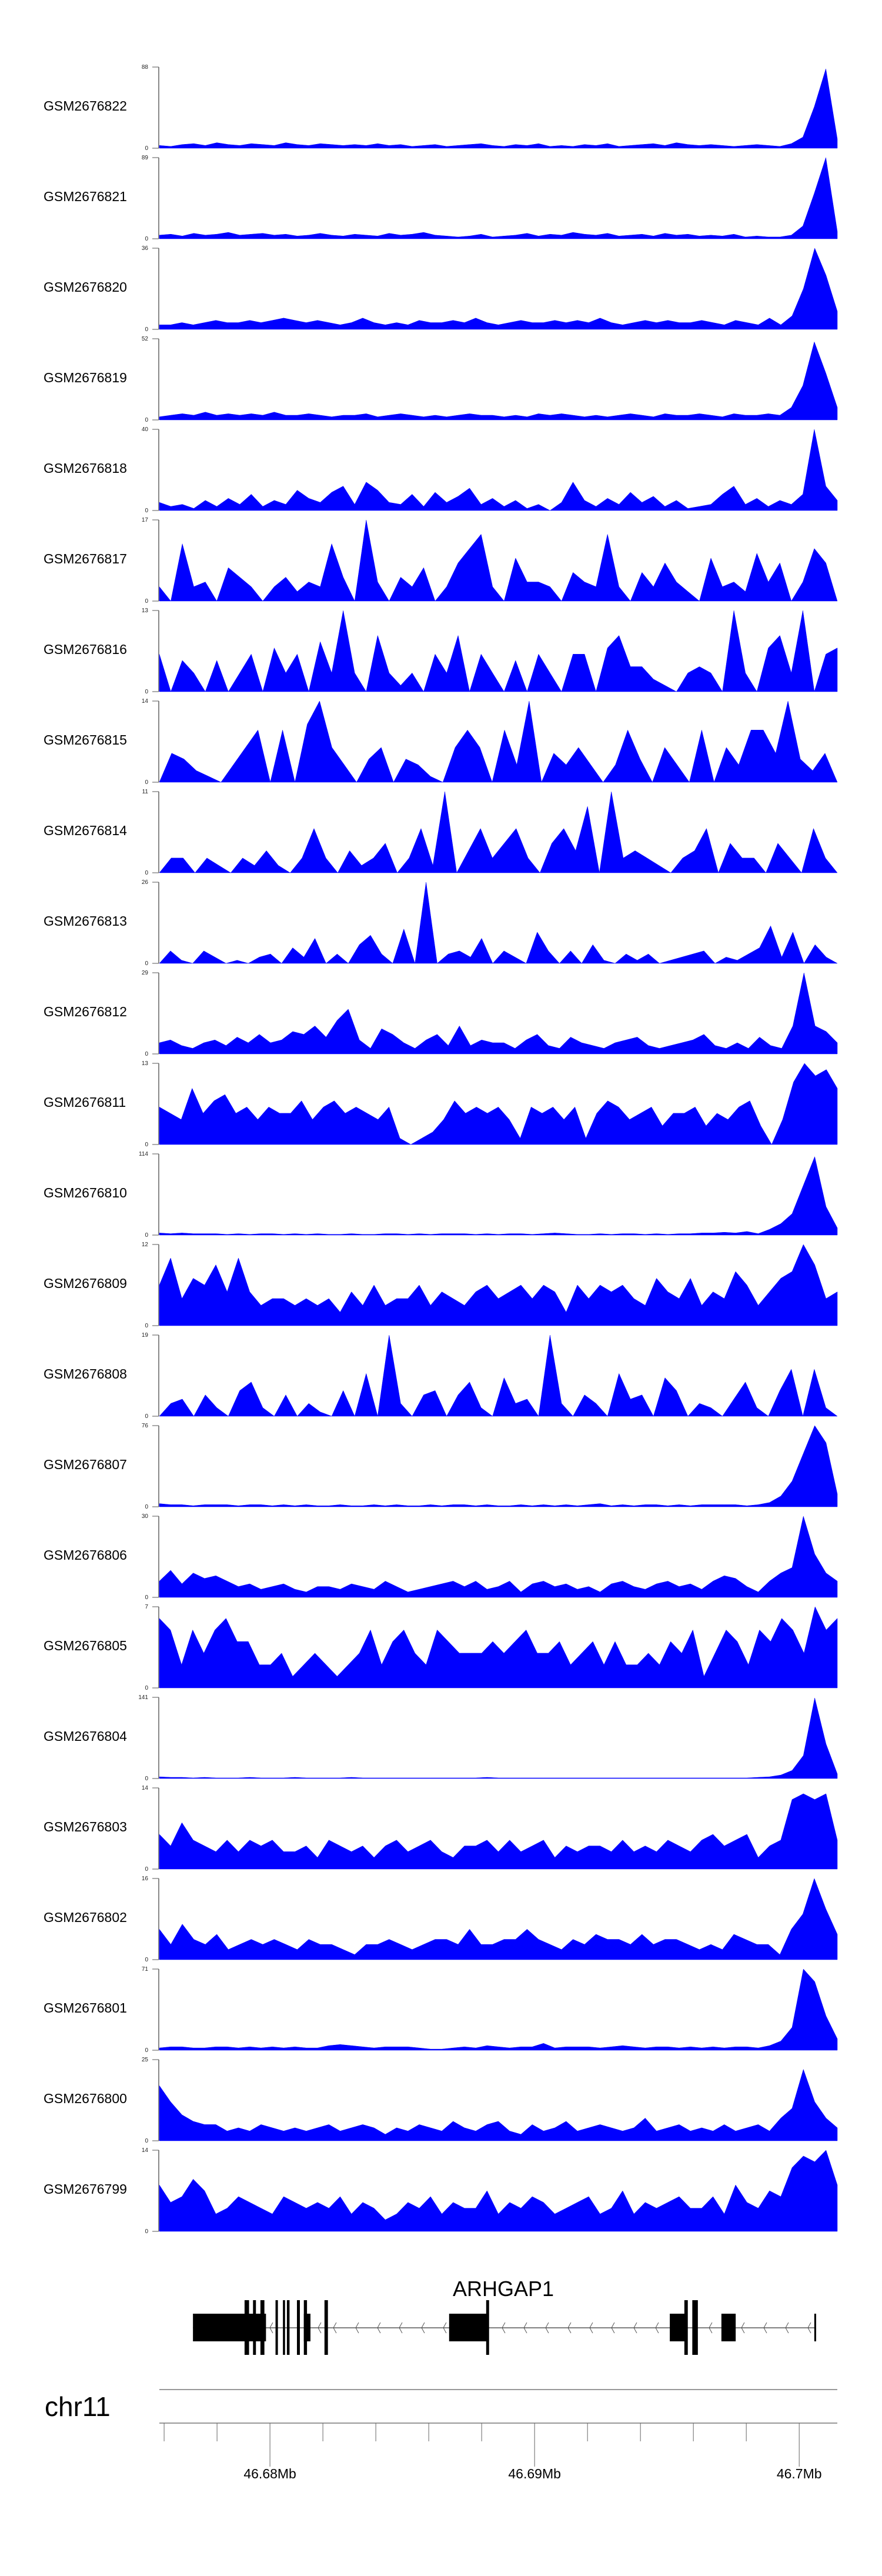 Image resolution: width=882 pixels, height=2576 pixels. I want to click on track-label: GSM2676802, so click(85, 1917).